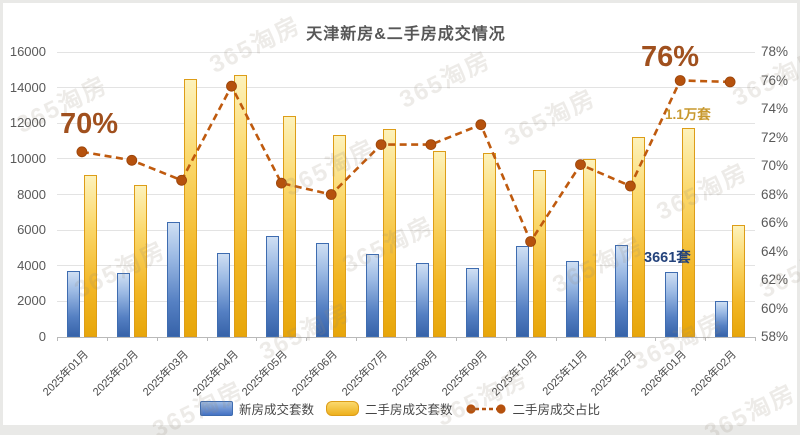 This screenshot has height=435, width=800. I want to click on legend-label-new-home: 新房成交套数, so click(276, 410).